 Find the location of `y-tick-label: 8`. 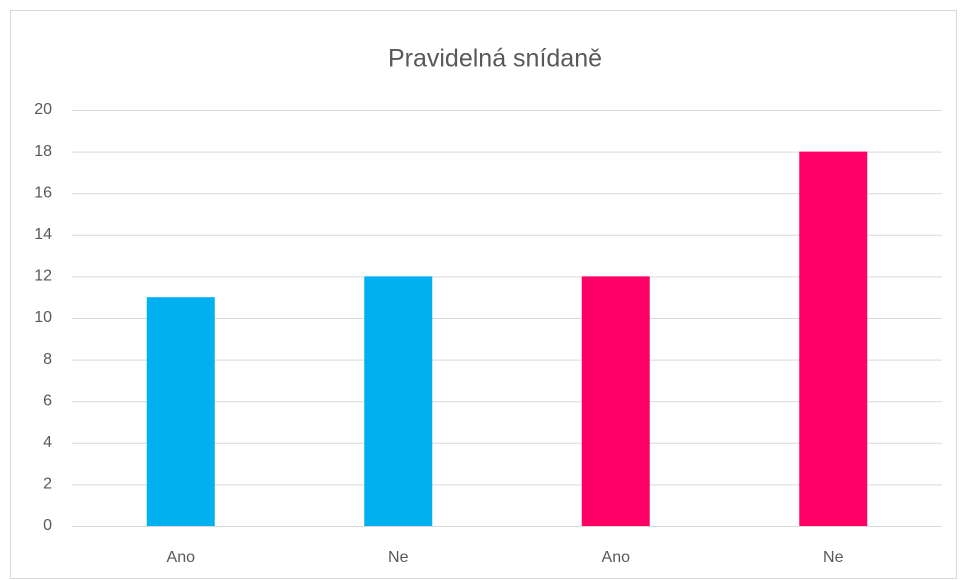

y-tick-label: 8 is located at coordinates (47, 359).